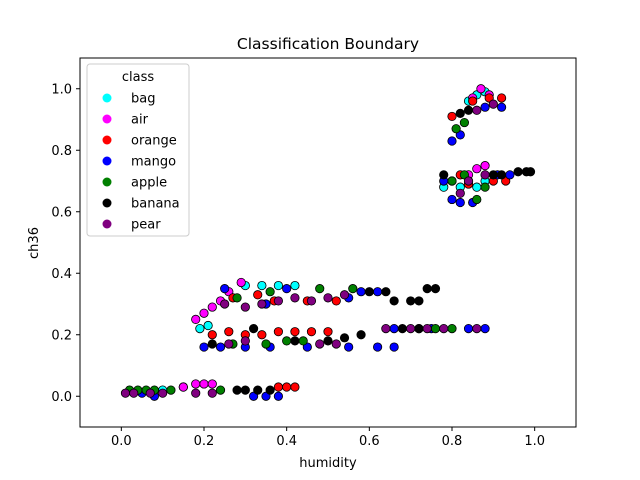  Describe the element at coordinates (138, 77) in the screenshot. I see `legend-title: class` at that location.